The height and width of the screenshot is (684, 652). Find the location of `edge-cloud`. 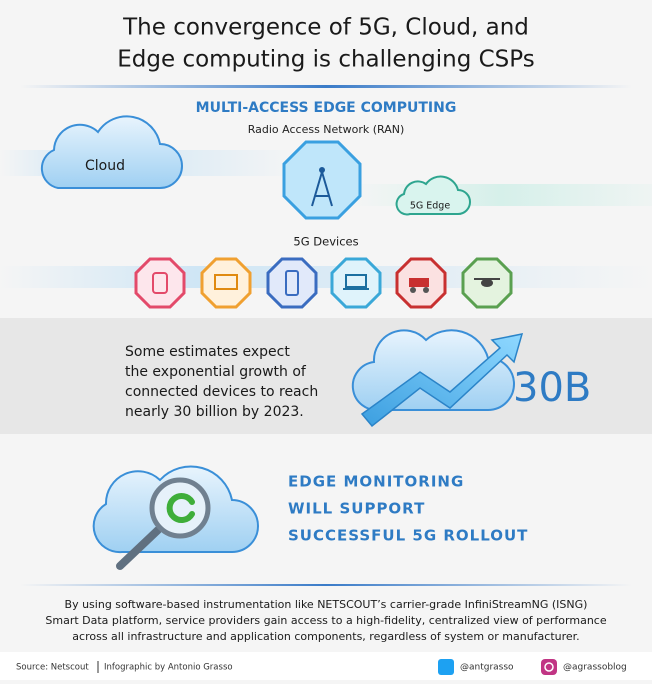

edge-cloud is located at coordinates (433, 195).